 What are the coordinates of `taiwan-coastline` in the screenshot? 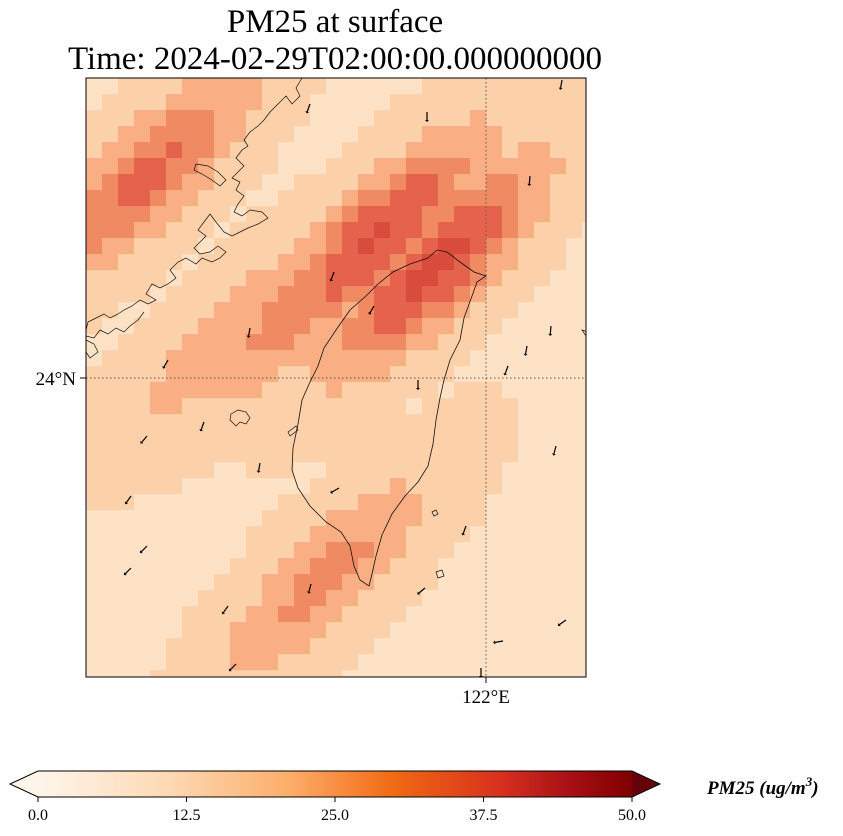 It's located at (389, 418).